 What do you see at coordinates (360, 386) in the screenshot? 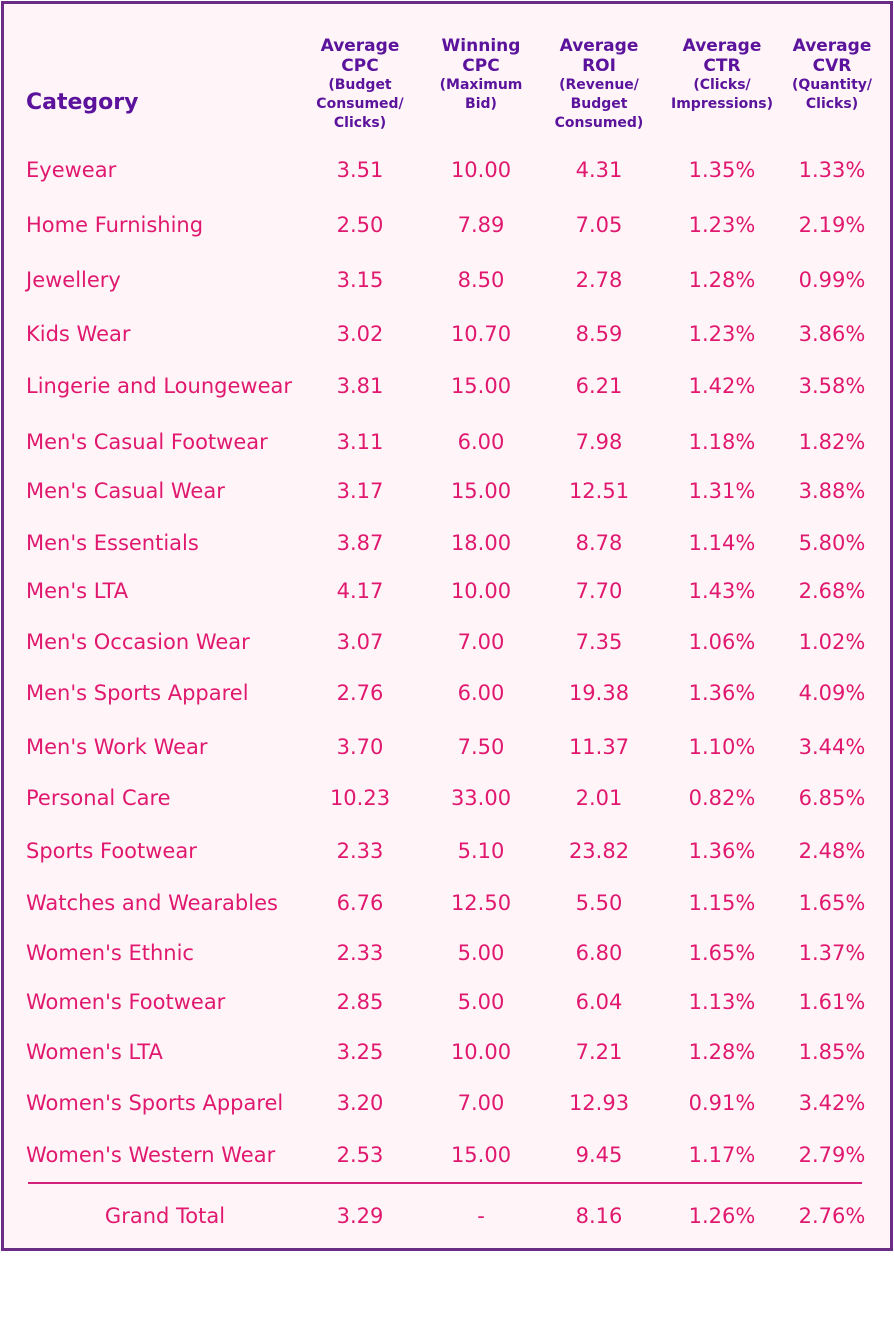
I see `average-cpc-cell: 3.81` at bounding box center [360, 386].